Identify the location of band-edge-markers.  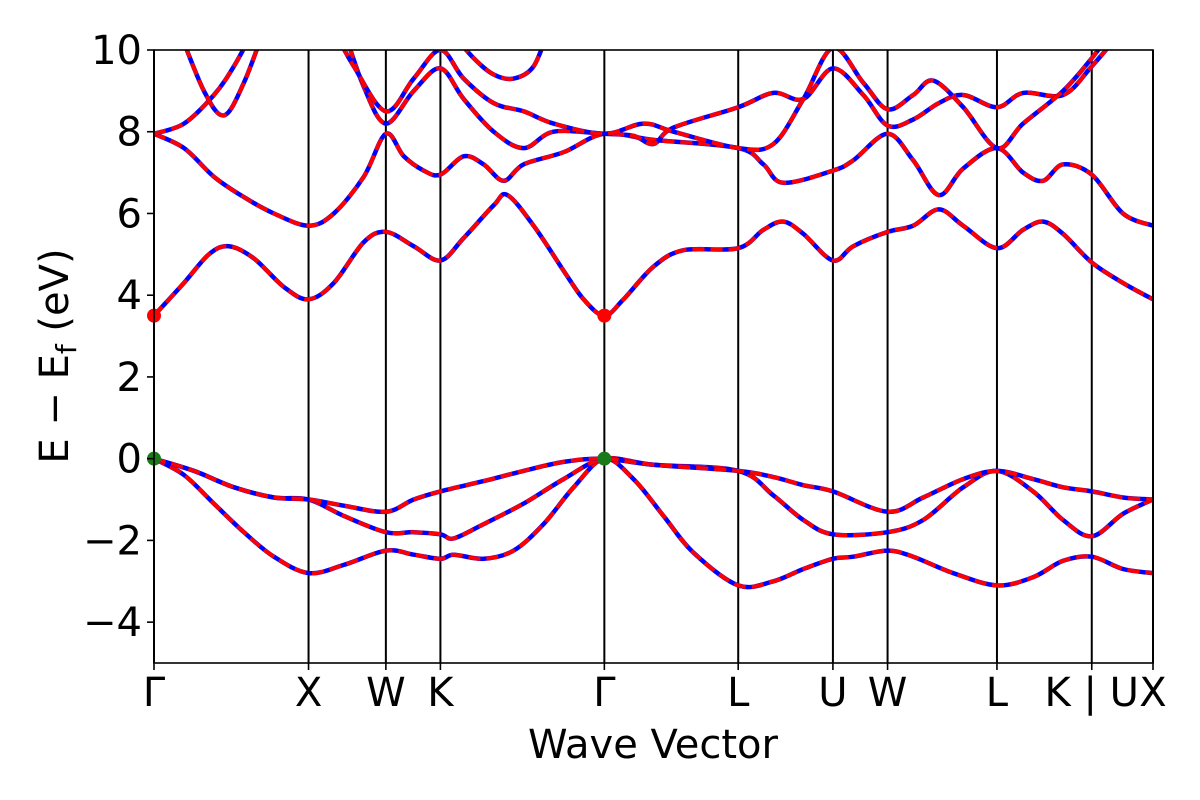
(379, 387).